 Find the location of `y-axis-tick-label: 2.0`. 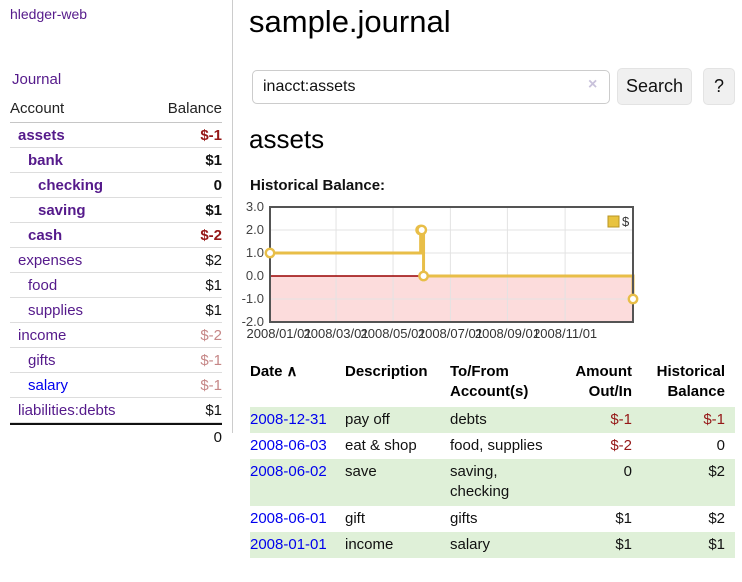

y-axis-tick-label: 2.0 is located at coordinates (255, 229).